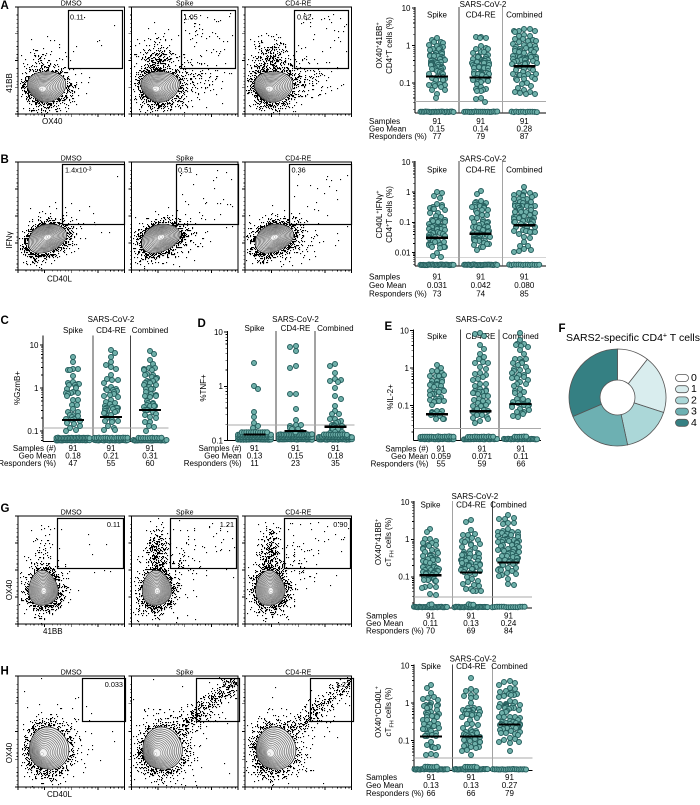  What do you see at coordinates (437, 294) in the screenshot?
I see `svg-text: 73` at bounding box center [437, 294].